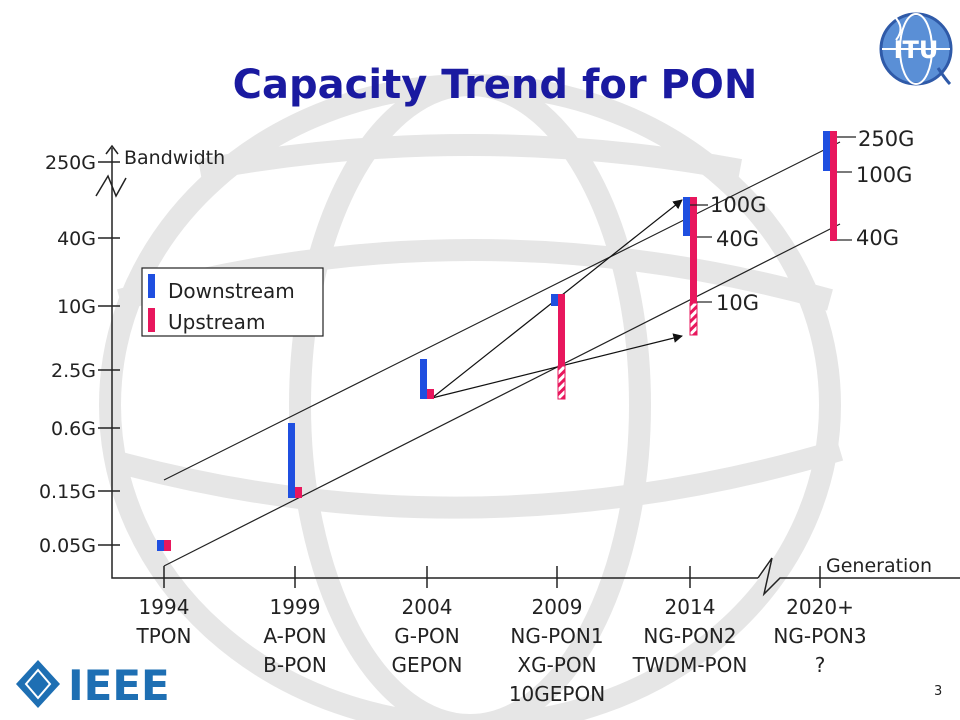  Describe the element at coordinates (295, 665) in the screenshot. I see `x-tick-label-standard: B-PON` at that location.